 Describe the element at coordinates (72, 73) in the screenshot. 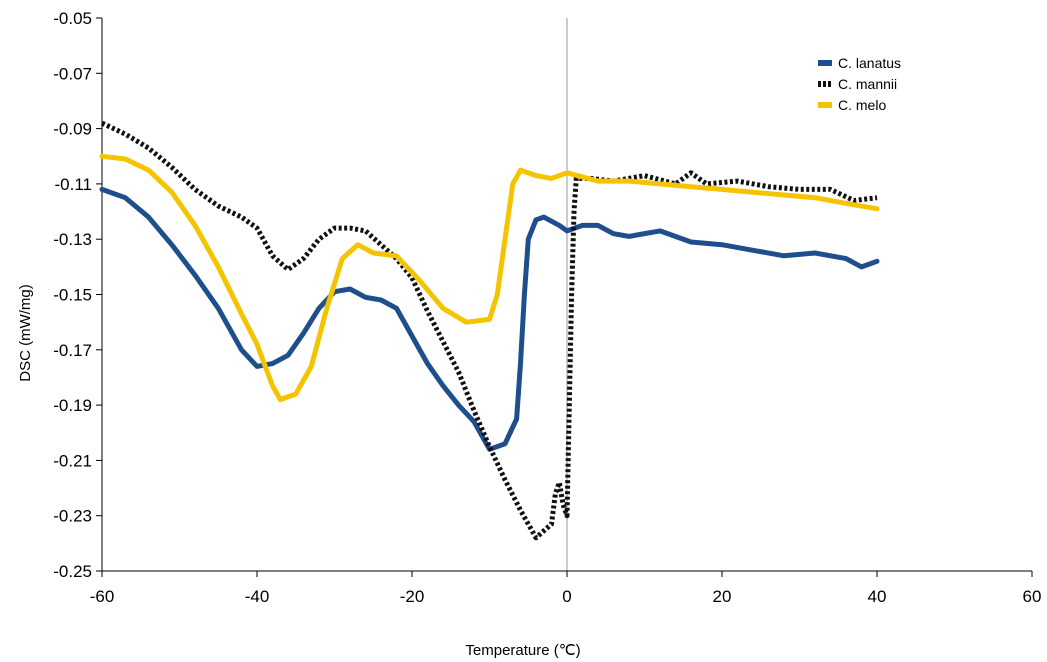

I see `y-tick-label: -0.07` at that location.